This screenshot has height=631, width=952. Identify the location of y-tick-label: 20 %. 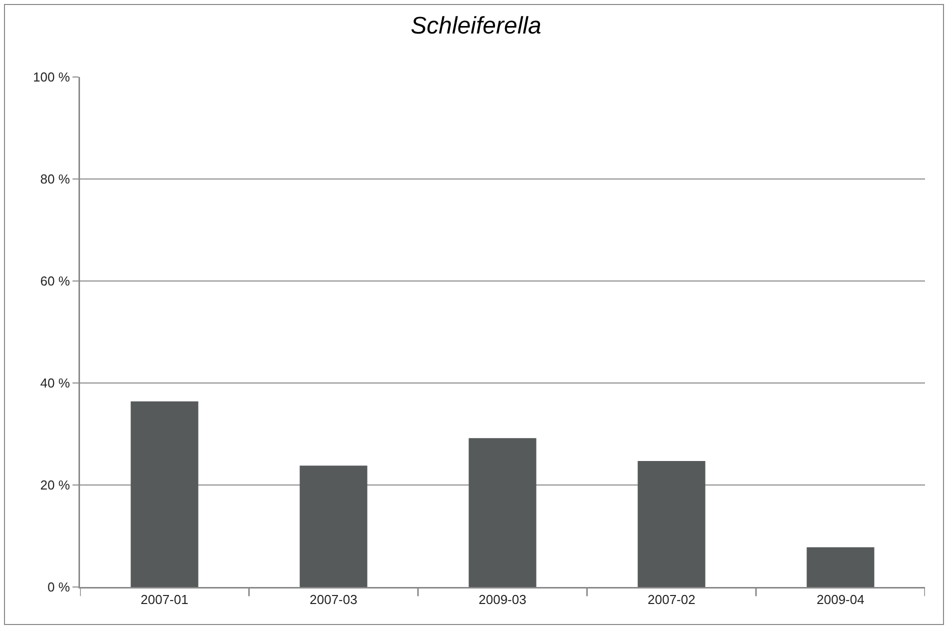
(55, 485).